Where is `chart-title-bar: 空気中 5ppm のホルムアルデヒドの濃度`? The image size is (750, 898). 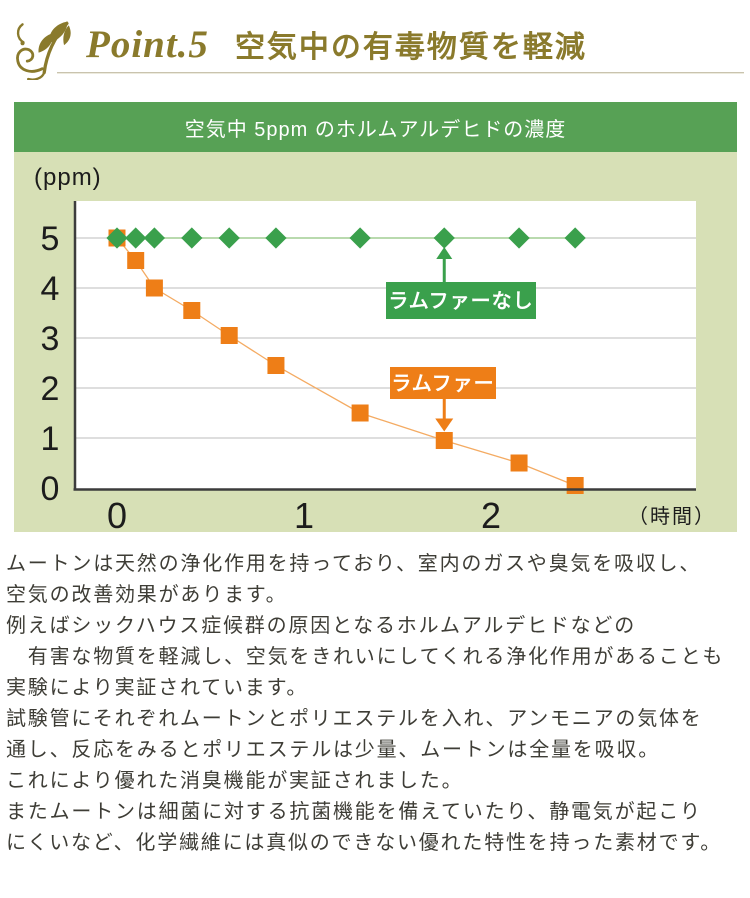 chart-title-bar: 空気中 5ppm のホルムアルデヒドの濃度 is located at coordinates (375, 127).